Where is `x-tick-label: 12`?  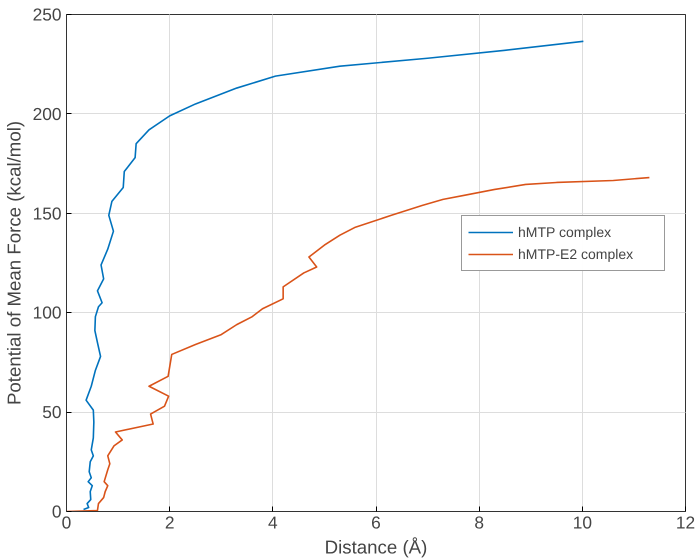 x-tick-label: 12 is located at coordinates (686, 522).